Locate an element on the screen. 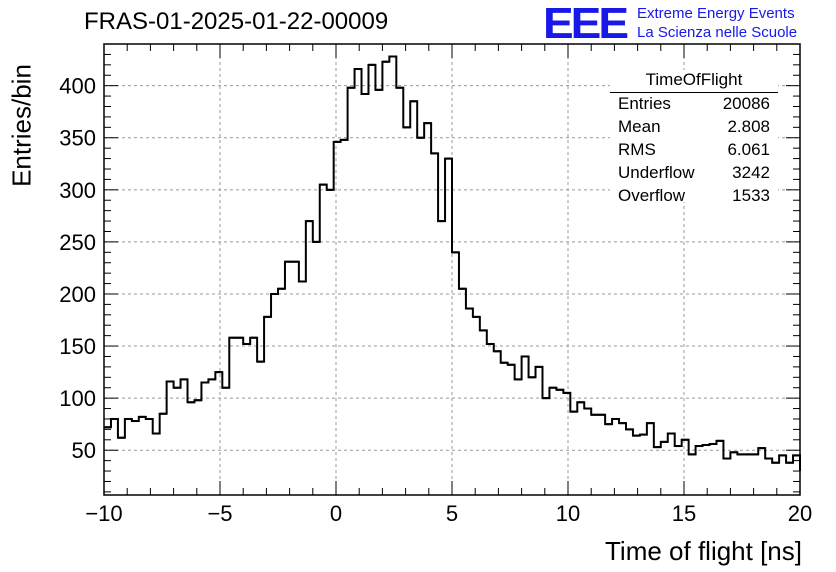  y-tick-label: 250 is located at coordinates (77, 242).